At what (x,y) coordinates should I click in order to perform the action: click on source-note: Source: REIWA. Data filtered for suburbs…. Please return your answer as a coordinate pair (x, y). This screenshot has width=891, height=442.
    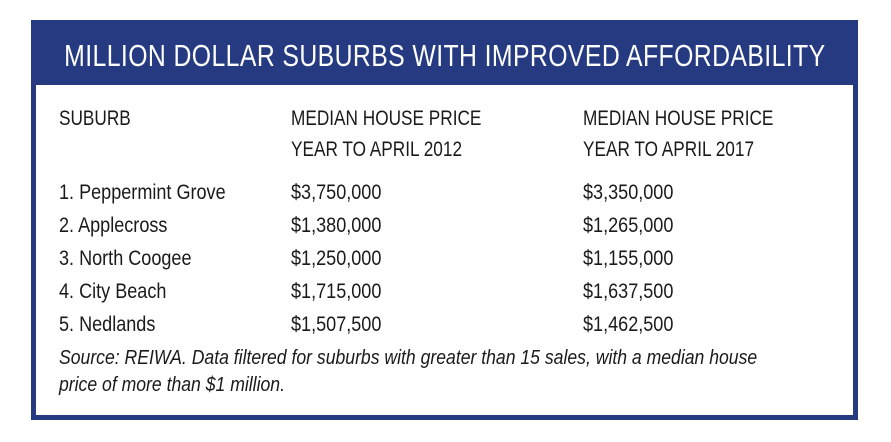
    Looking at the image, I should click on (446, 372).